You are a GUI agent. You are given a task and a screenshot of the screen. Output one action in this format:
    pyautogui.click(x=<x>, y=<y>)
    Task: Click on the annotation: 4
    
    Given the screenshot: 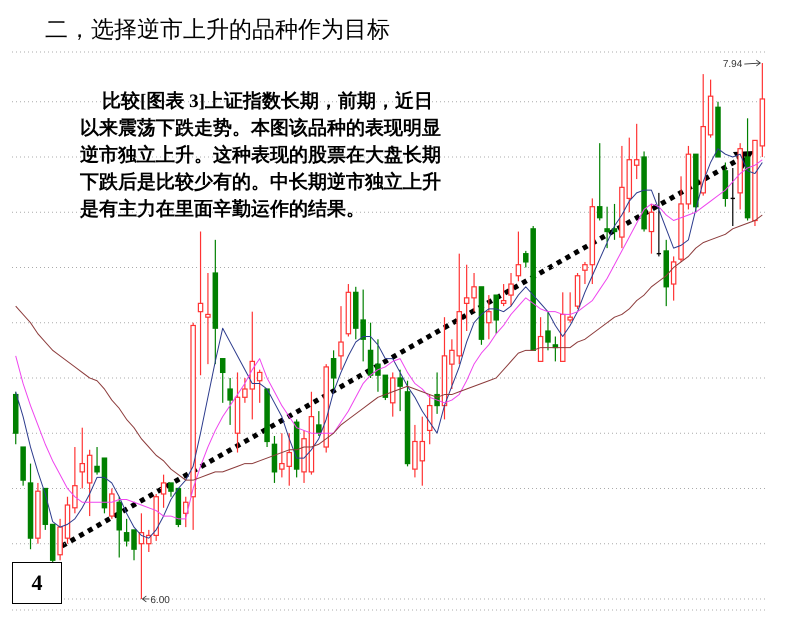 What is the action you would take?
    pyautogui.click(x=37, y=583)
    